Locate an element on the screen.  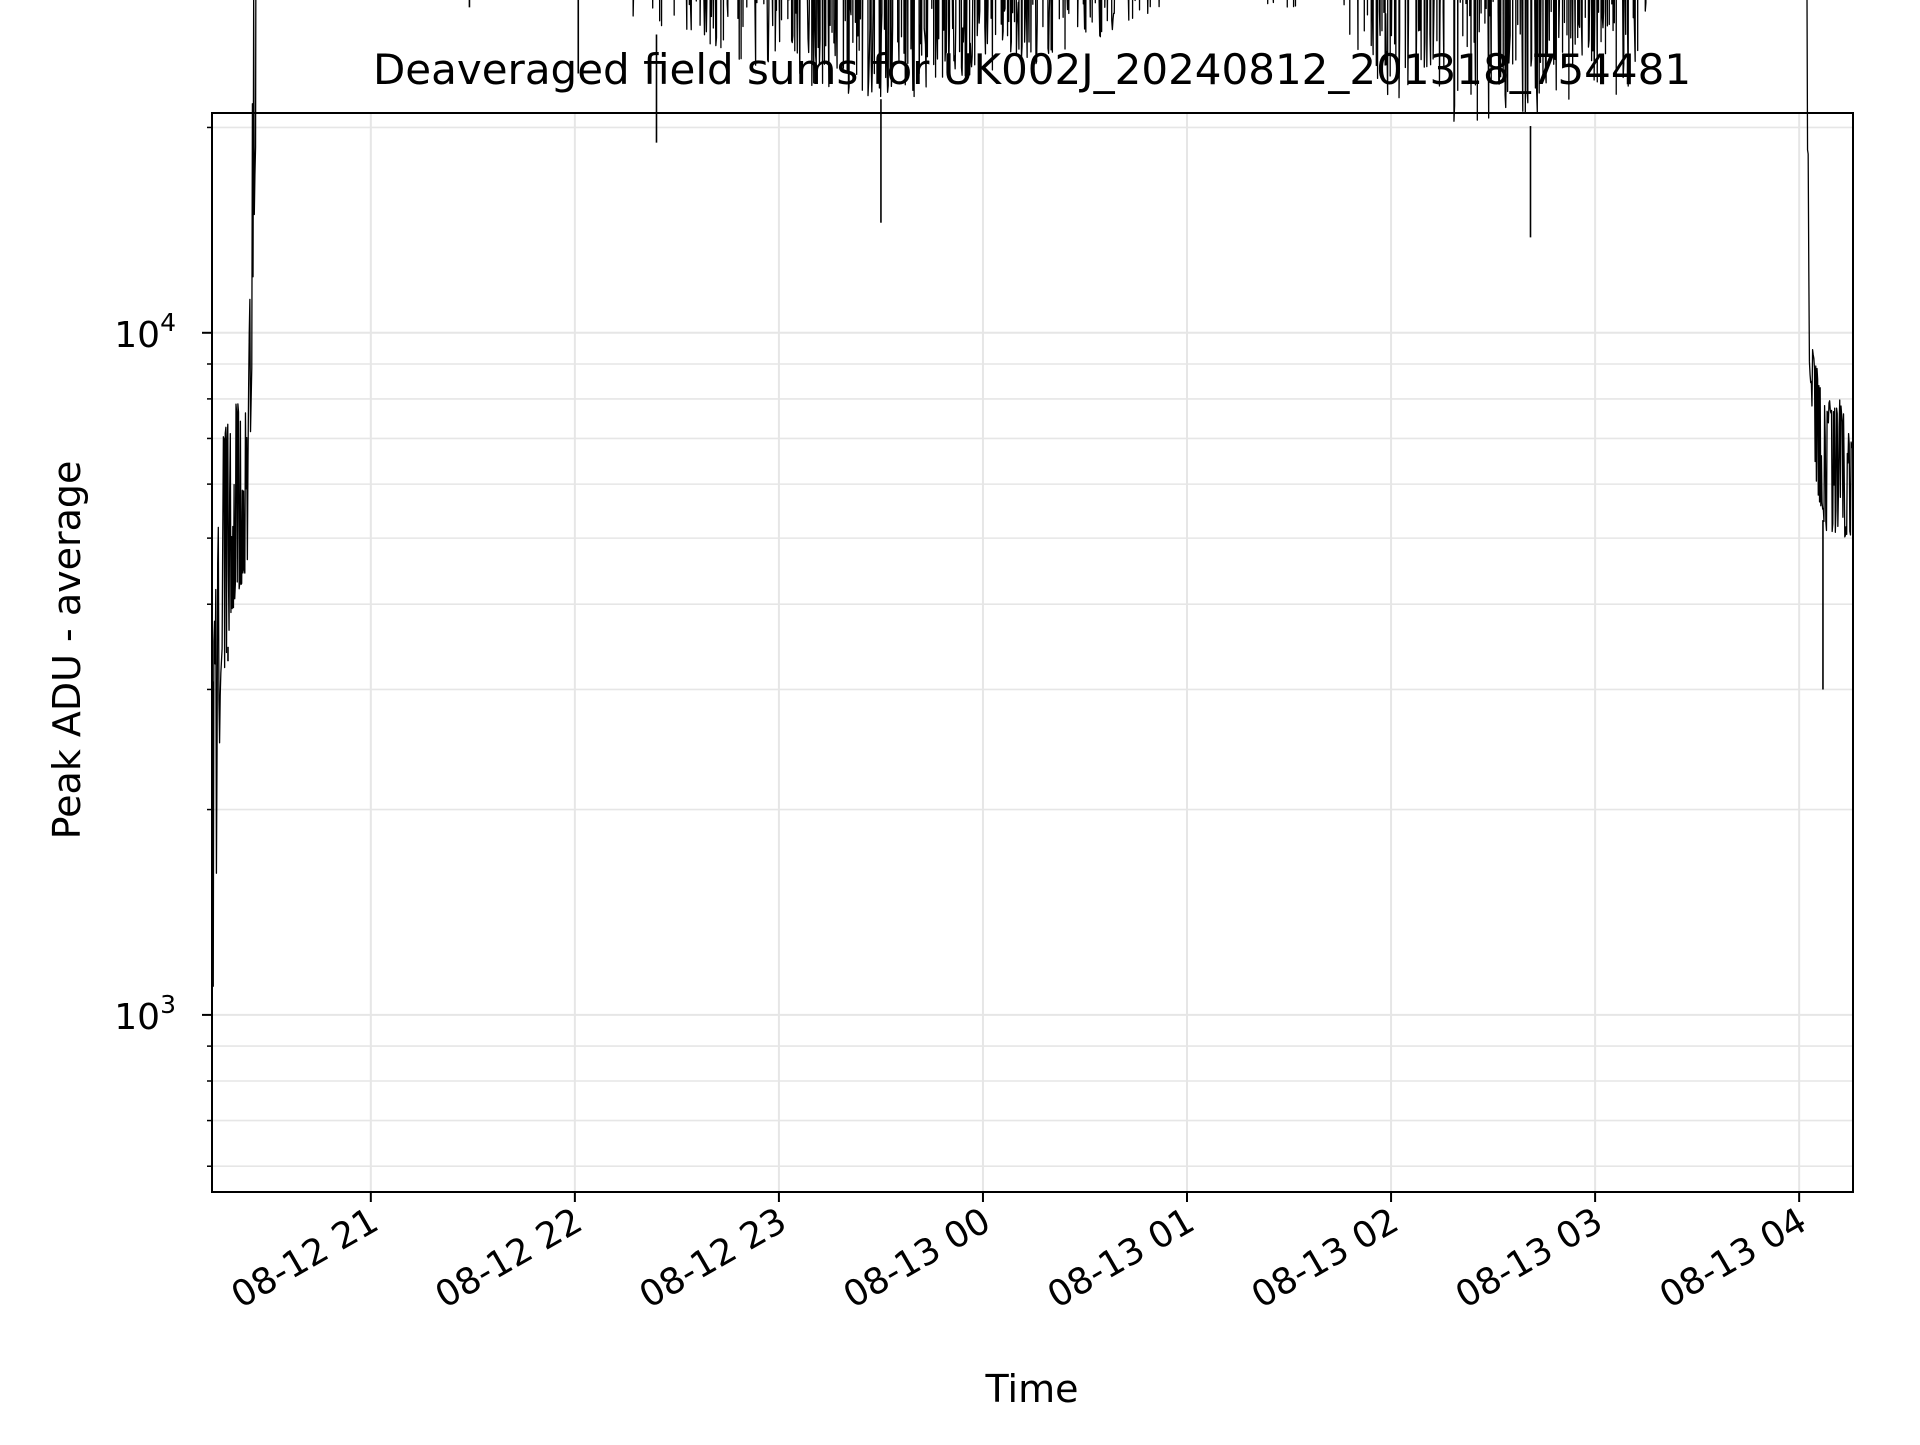
y-axis-label: Peak ADU - average is located at coordinates (67, 650).